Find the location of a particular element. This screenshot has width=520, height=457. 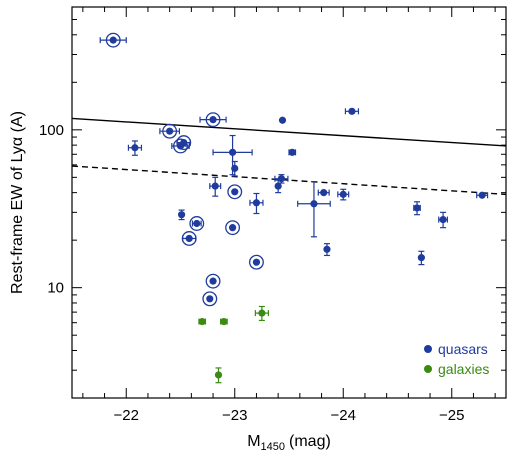

x-tick-label: −22 is located at coordinates (126, 415).